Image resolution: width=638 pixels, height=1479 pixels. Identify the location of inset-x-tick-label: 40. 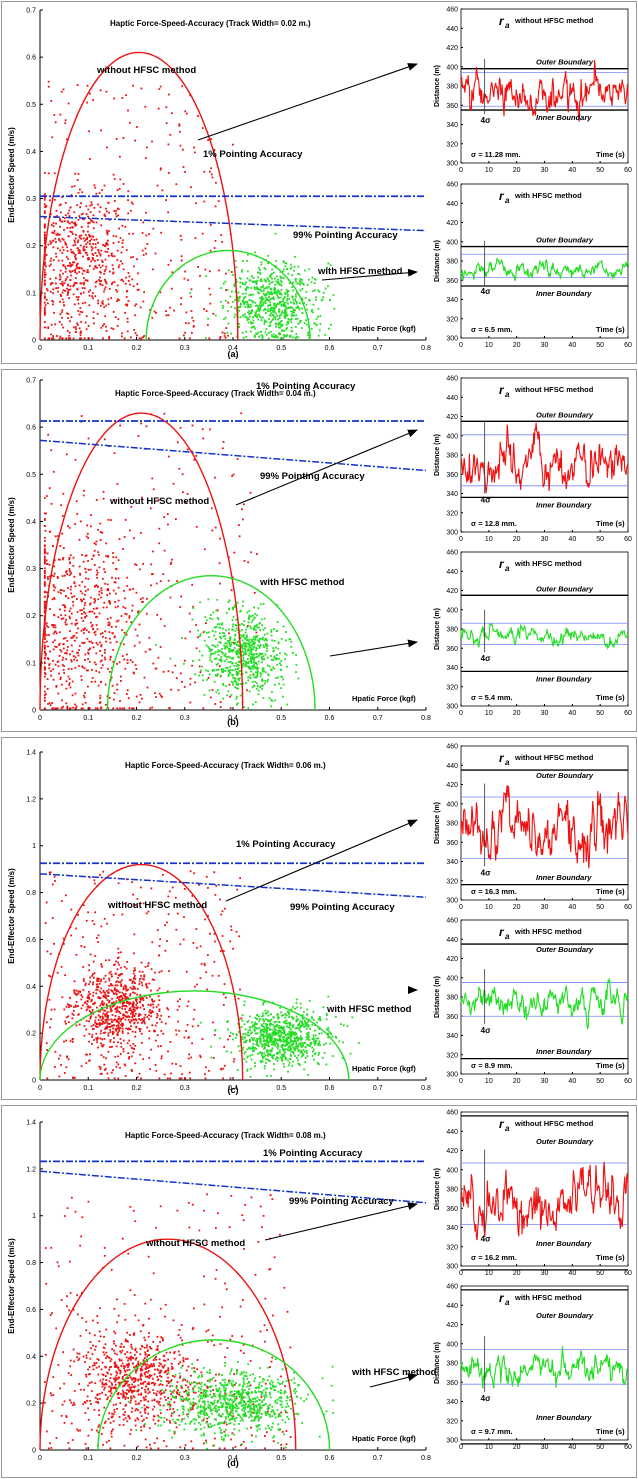
(572, 170).